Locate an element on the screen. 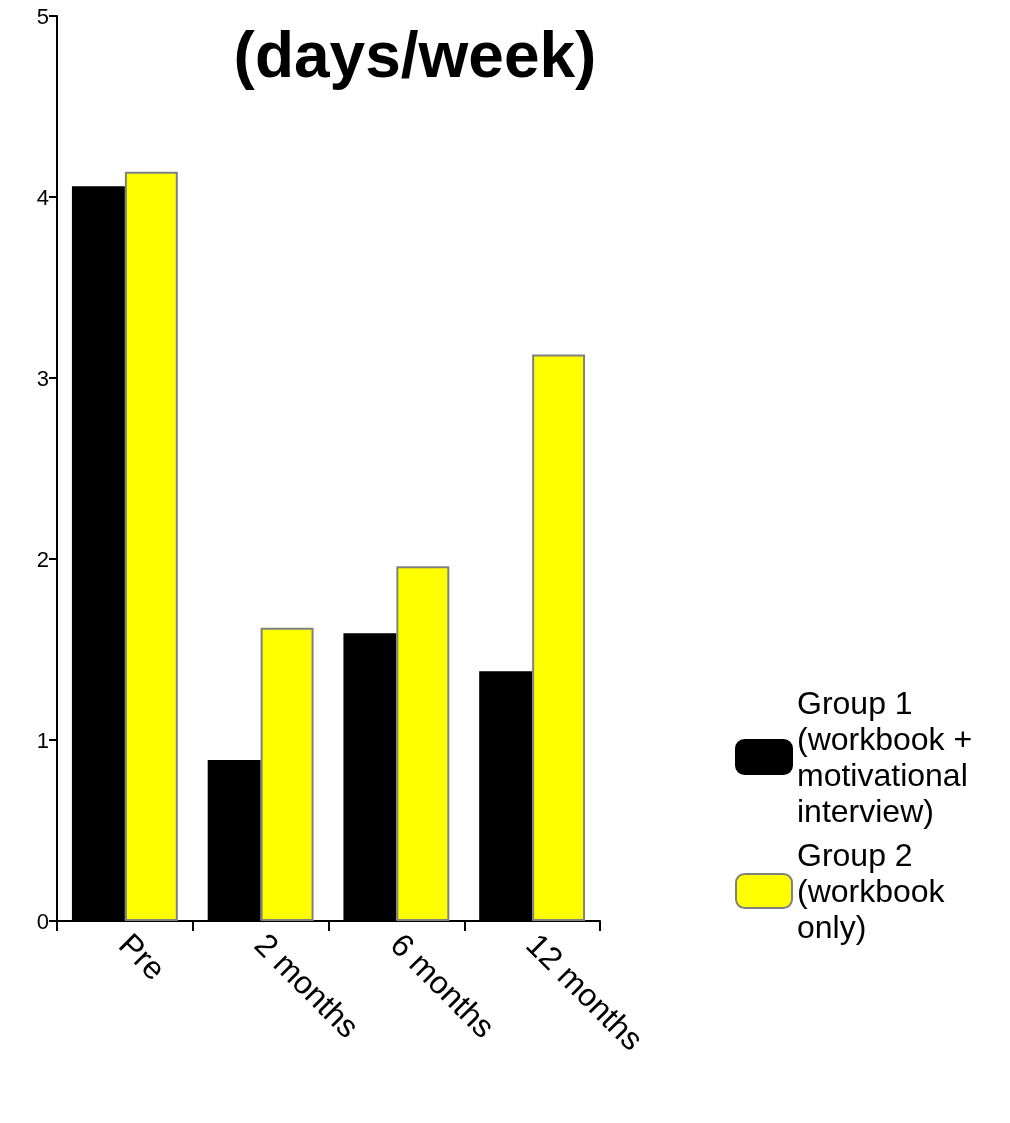 This screenshot has height=1123, width=1010. chart-title: (days/week) is located at coordinates (415, 55).